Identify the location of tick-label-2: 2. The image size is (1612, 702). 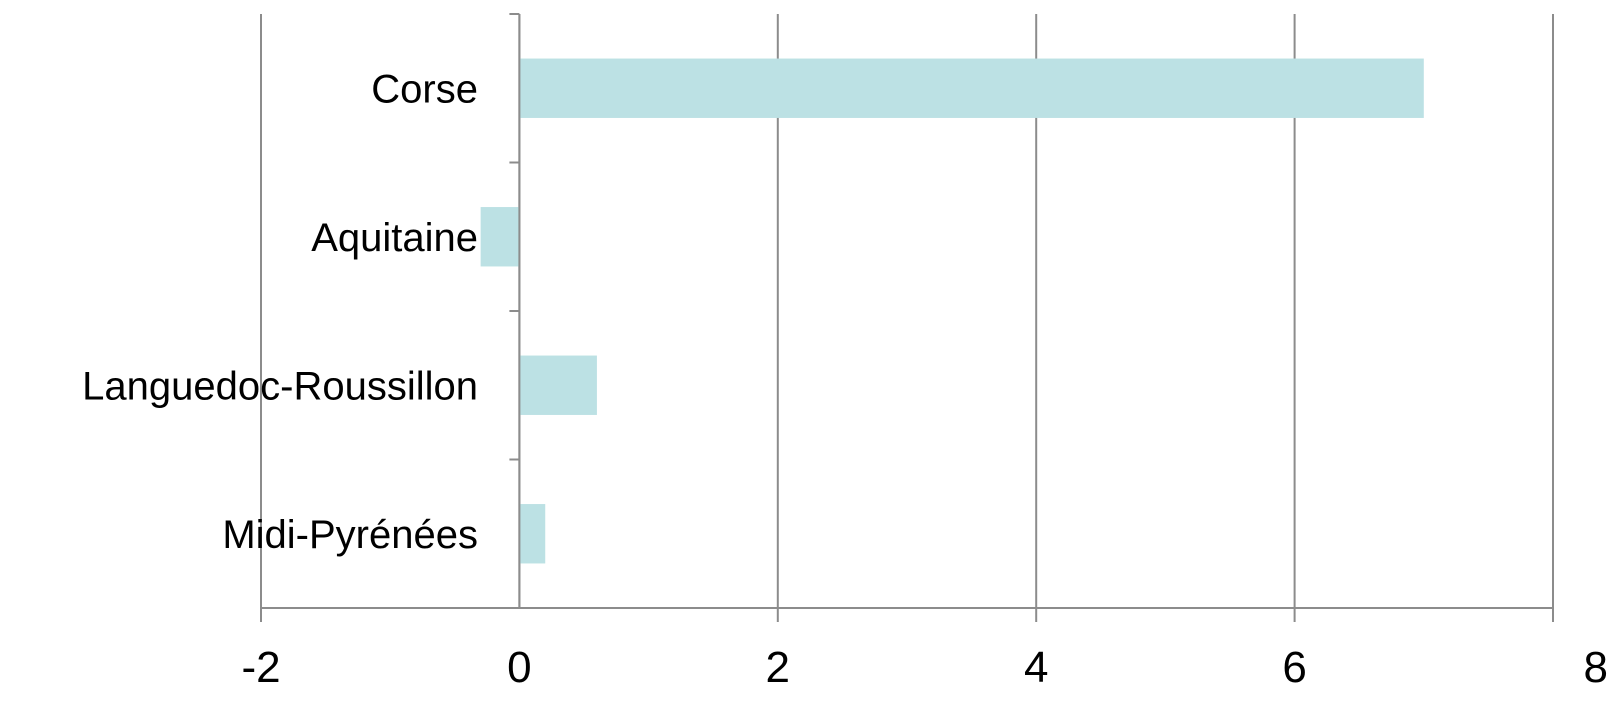
(778, 667).